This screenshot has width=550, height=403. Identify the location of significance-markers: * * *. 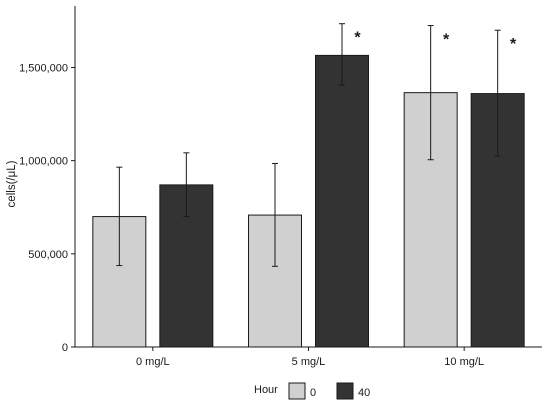
(435, 42).